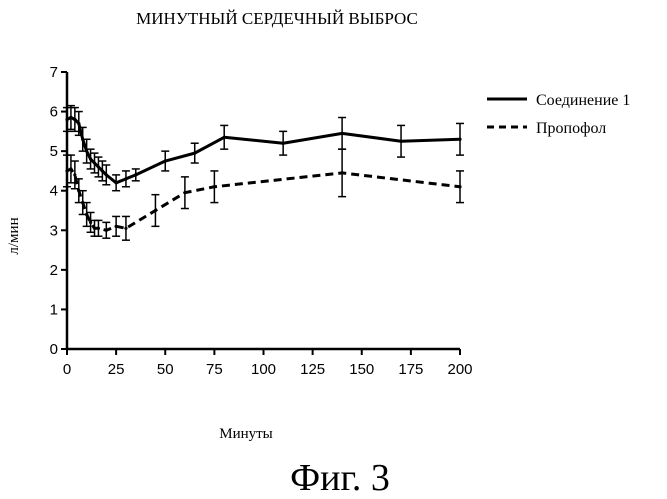 Image resolution: width=667 pixels, height=499 pixels. Describe the element at coordinates (340, 478) in the screenshot. I see `figure-caption: Фиг. 3` at that location.